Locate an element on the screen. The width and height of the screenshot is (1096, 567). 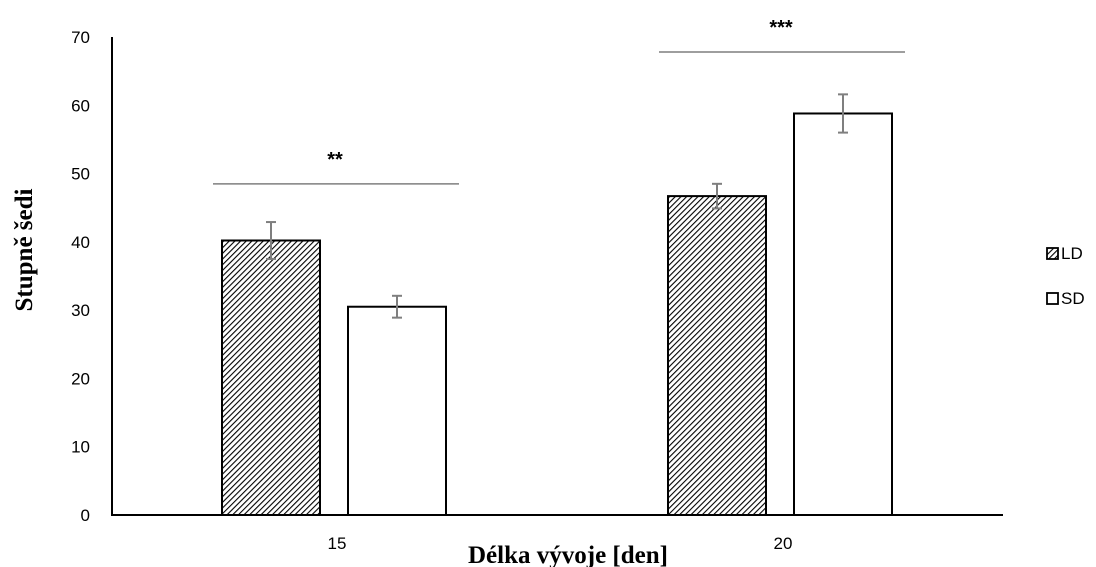
significance-label-15: ** is located at coordinates (335, 160).